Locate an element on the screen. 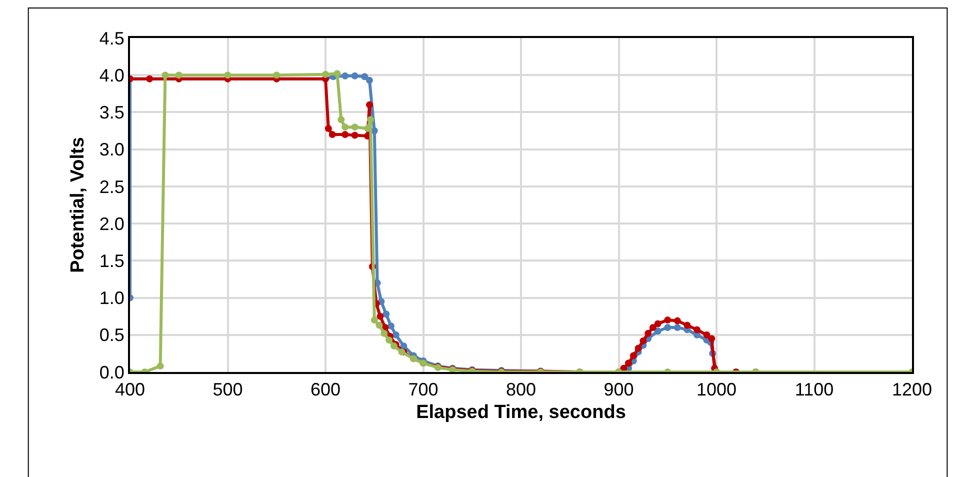 The height and width of the screenshot is (477, 955). y-tick-label: 4.0 is located at coordinates (111, 75).